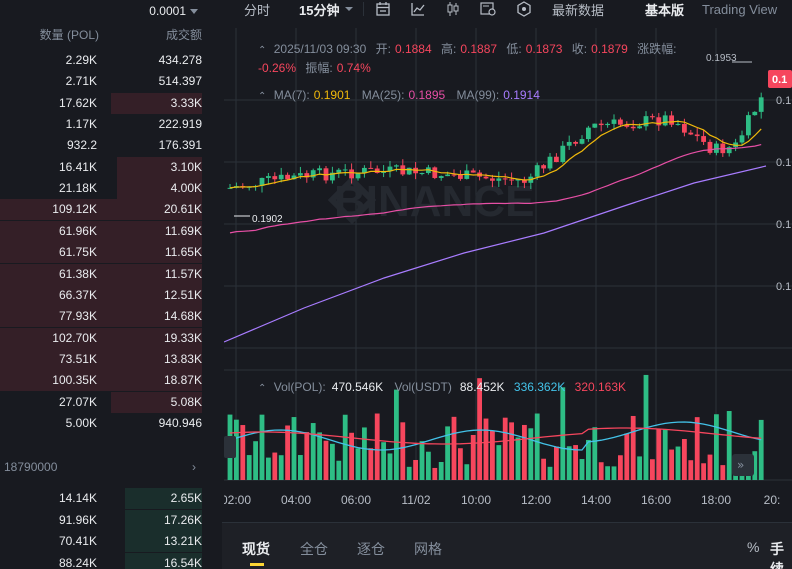  Describe the element at coordinates (180, 145) in the screenshot. I see `ask-total: 176.391` at that location.